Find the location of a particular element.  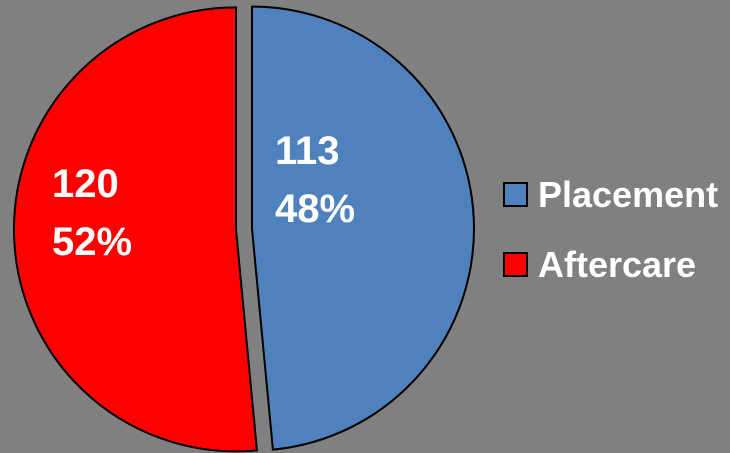

legend-swatch-aftercare is located at coordinates (515, 264).